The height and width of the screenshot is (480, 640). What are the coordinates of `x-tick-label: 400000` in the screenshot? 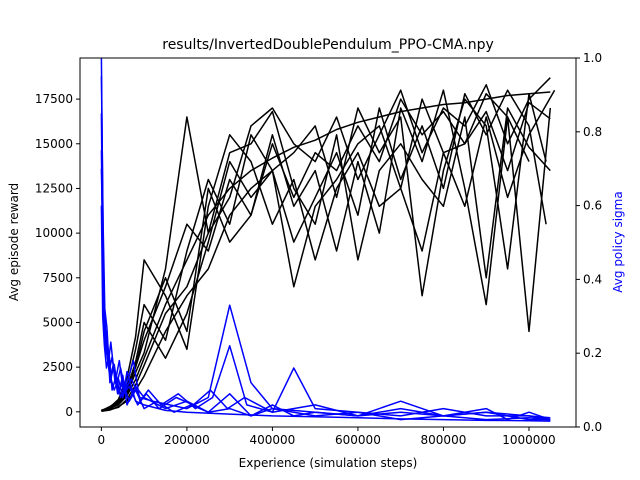 It's located at (273, 440).